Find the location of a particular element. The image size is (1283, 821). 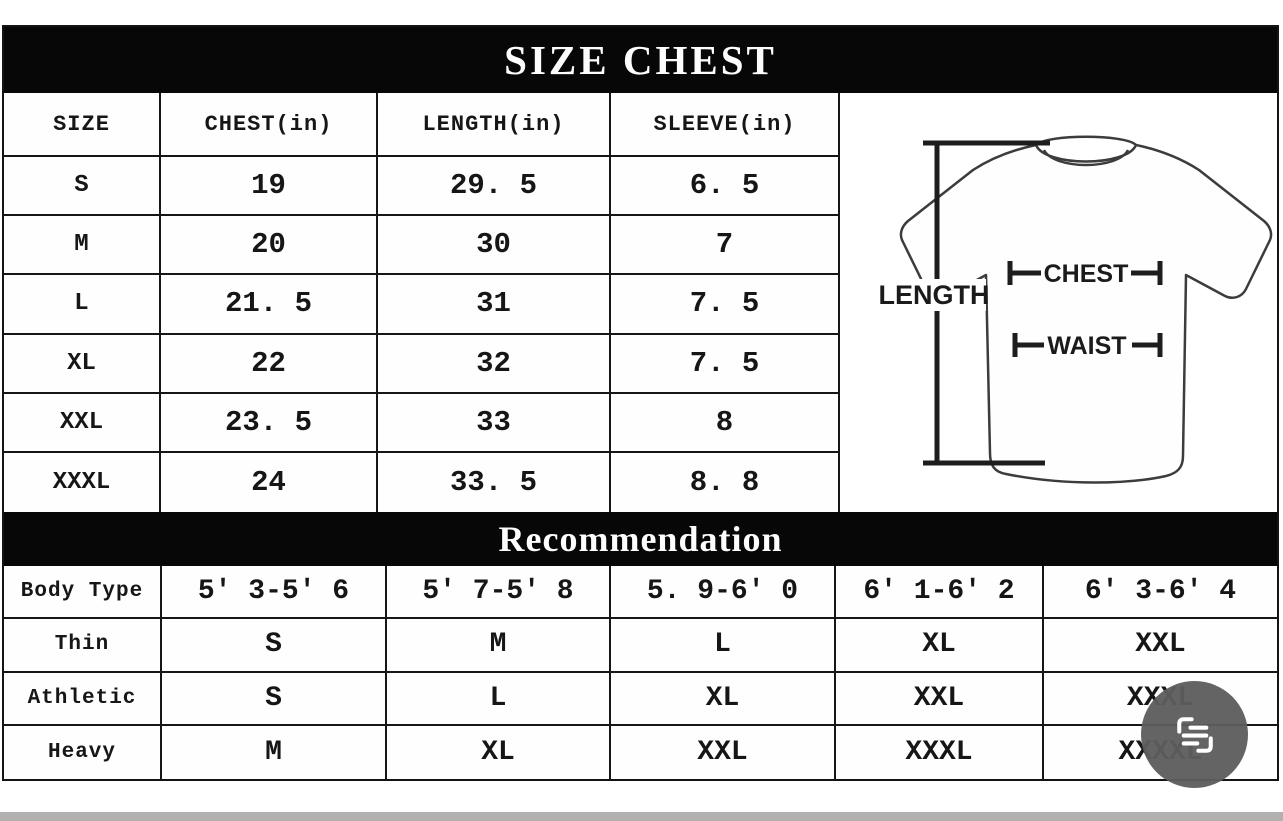

rec-row-header: Body Type is located at coordinates (83, 593).